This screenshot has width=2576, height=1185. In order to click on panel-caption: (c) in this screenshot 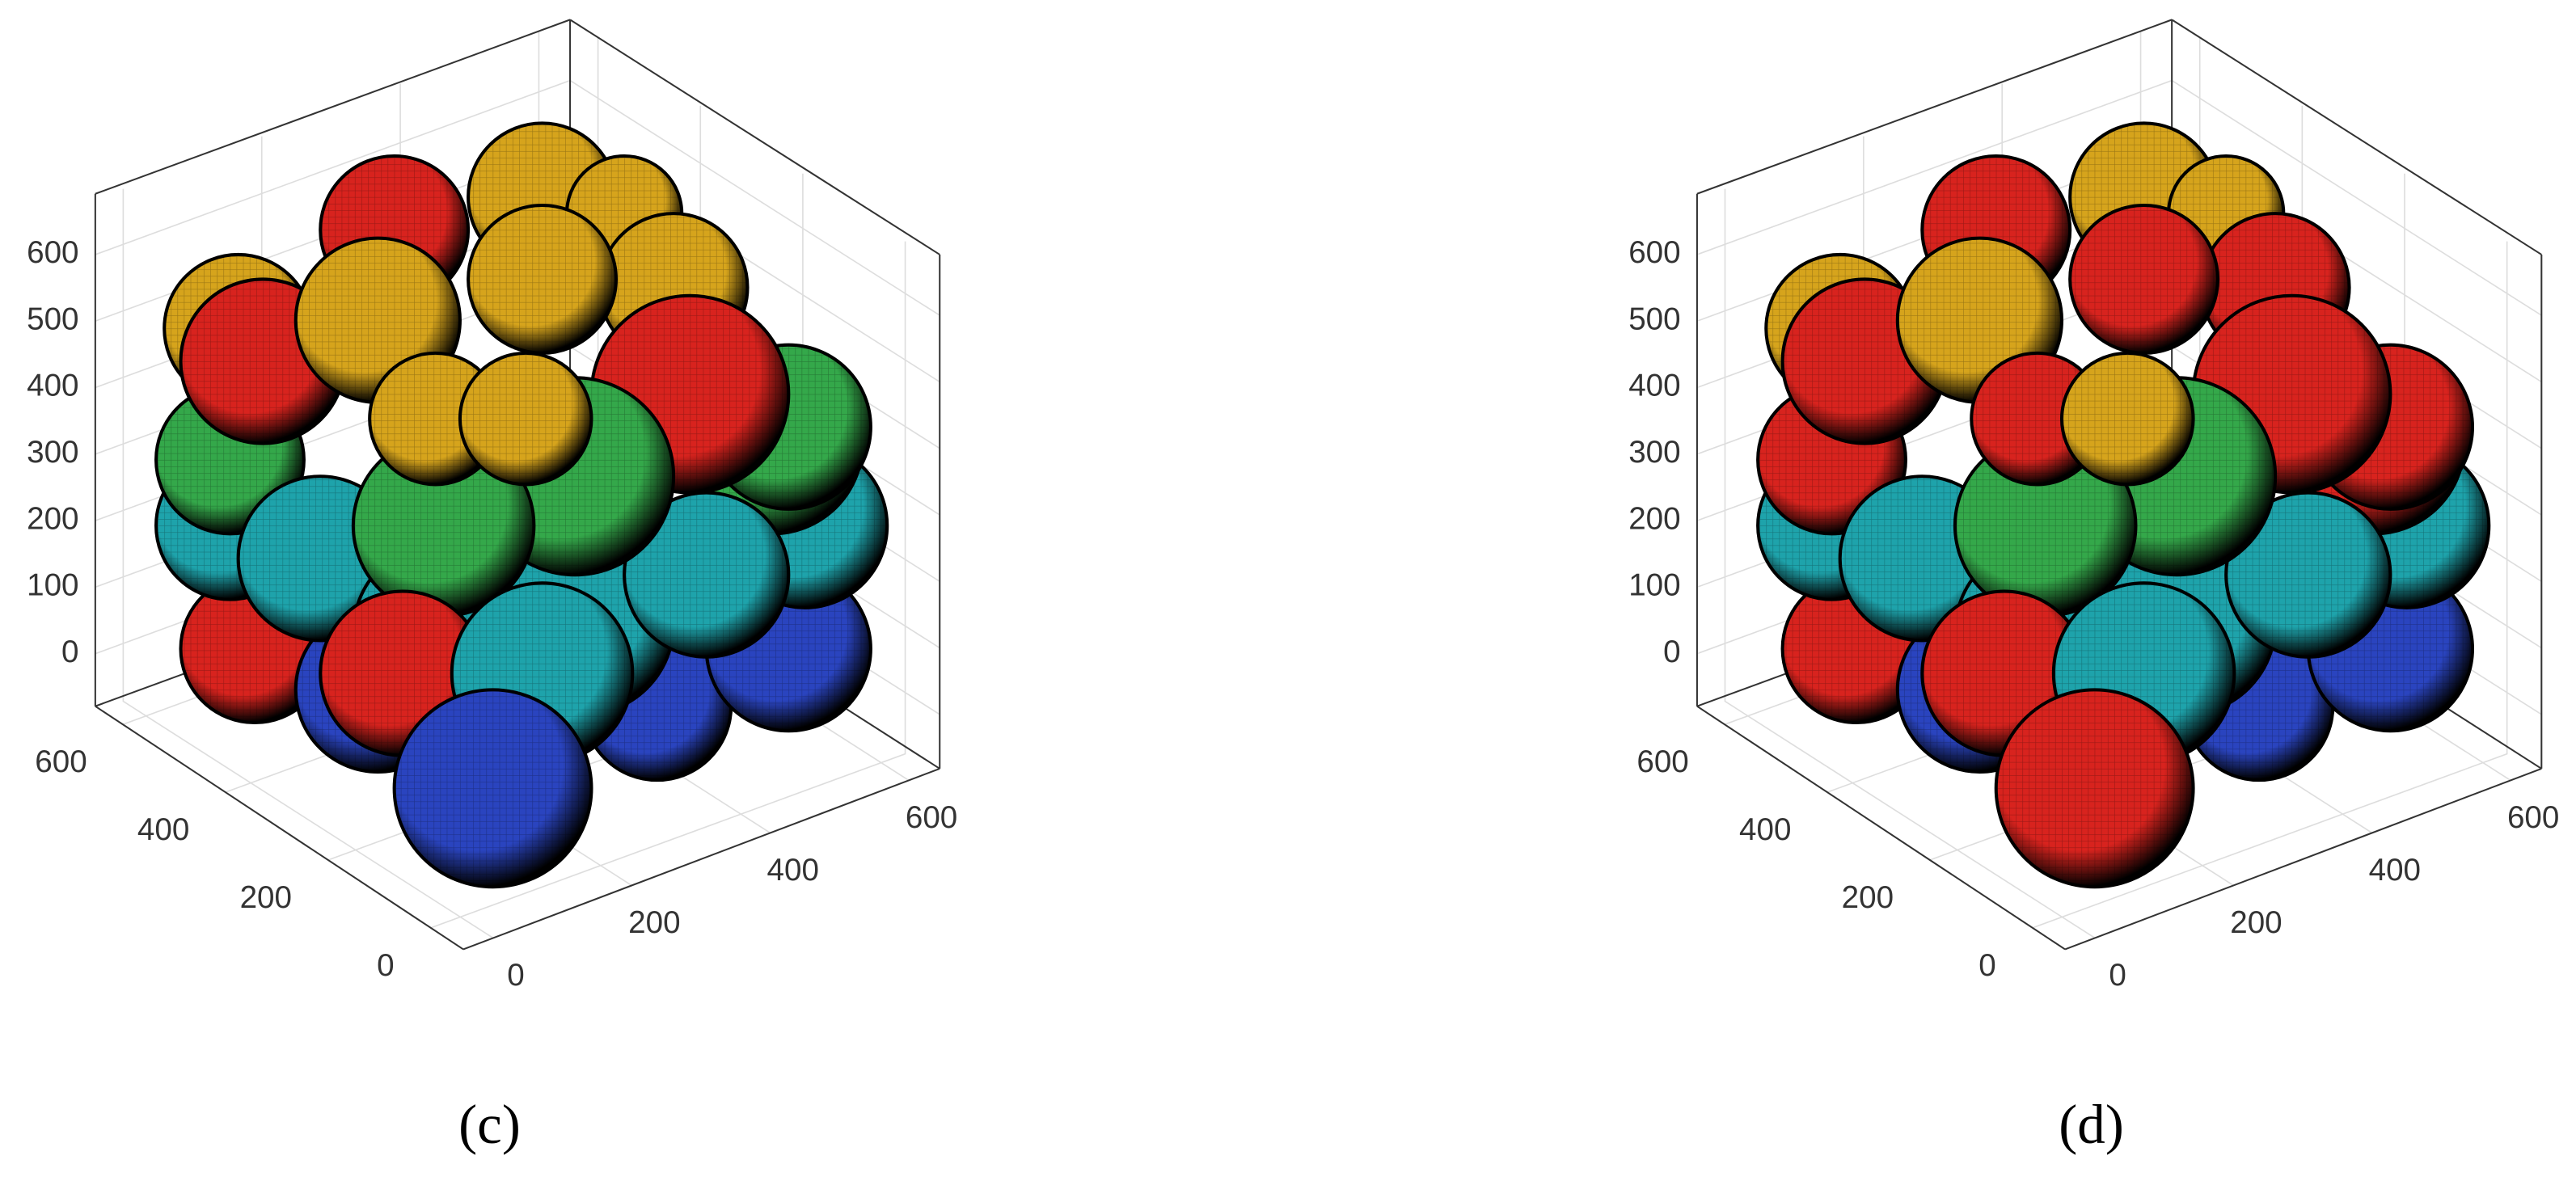, I will do `click(489, 1124)`.